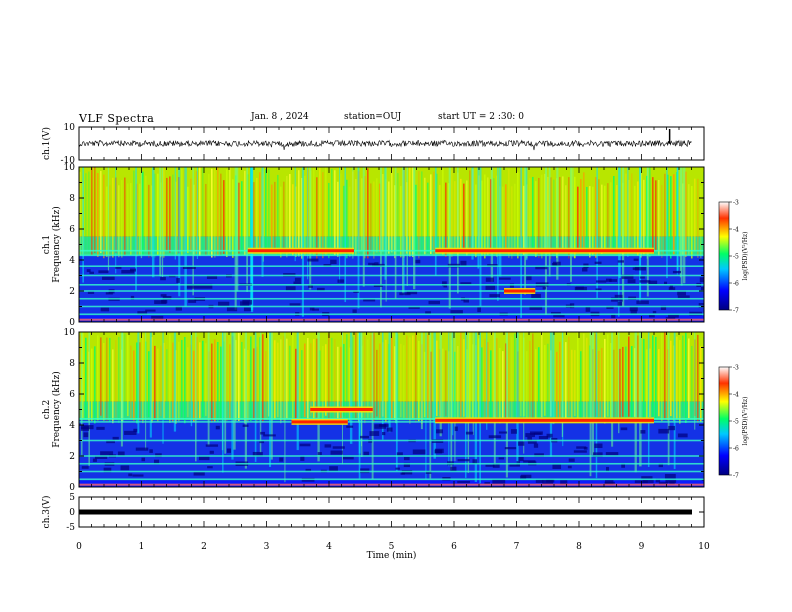 Image resolution: width=792 pixels, height=612 pixels. What do you see at coordinates (46, 143) in the screenshot?
I see `y-axis-label: ch.1(V)` at bounding box center [46, 143].